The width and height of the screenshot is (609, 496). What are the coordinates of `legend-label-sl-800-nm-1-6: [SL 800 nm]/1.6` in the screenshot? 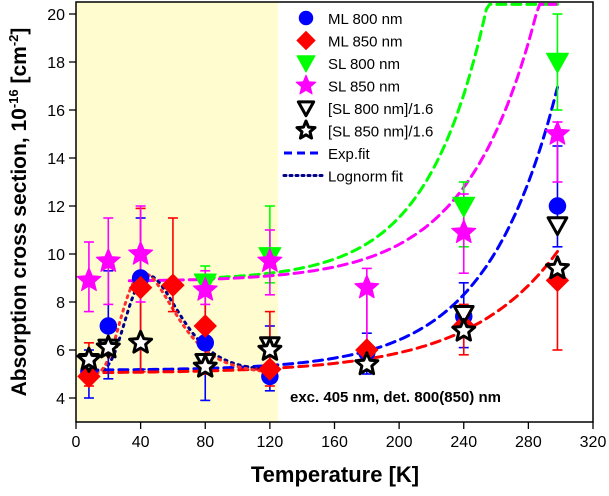 It's located at (380, 109).